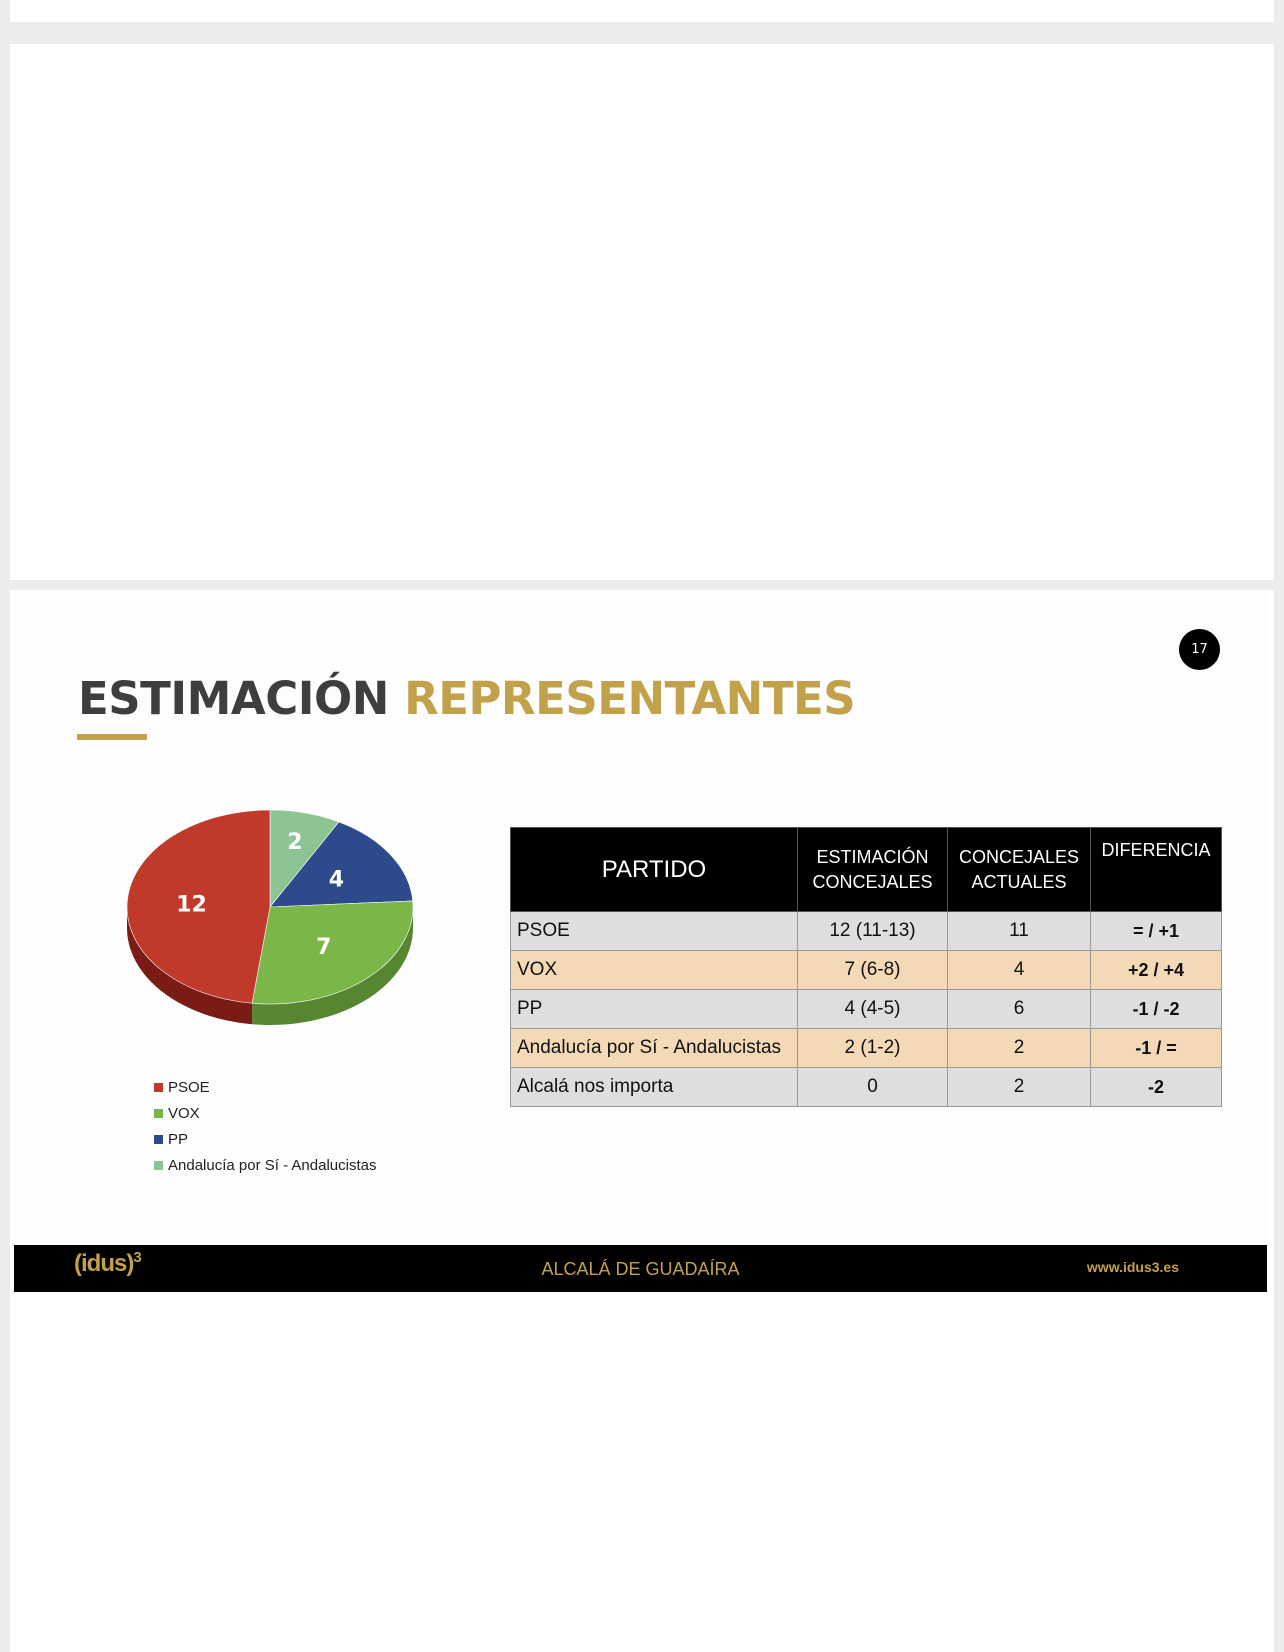 This screenshot has width=1284, height=1652. What do you see at coordinates (872, 1087) in the screenshot?
I see `cell-estimate: 0` at bounding box center [872, 1087].